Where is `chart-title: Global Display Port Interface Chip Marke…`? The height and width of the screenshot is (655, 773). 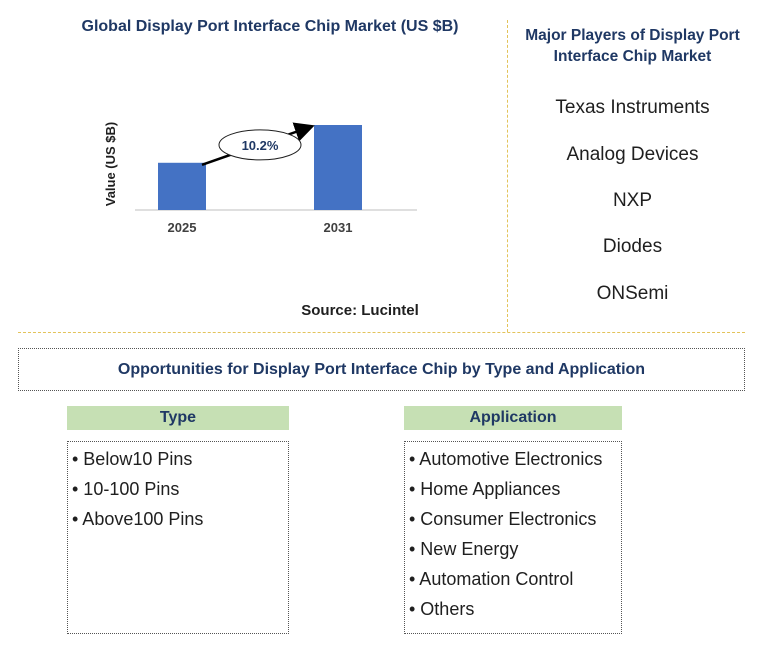 chart-title: Global Display Port Interface Chip Marke… is located at coordinates (270, 26).